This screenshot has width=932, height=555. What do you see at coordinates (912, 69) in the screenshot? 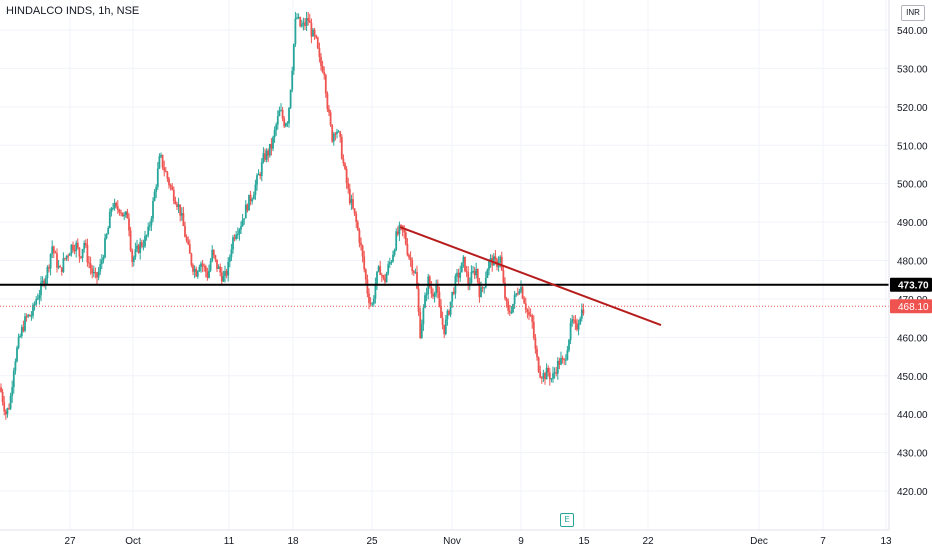
I see `price-tick-label: 530.00` at bounding box center [912, 69].